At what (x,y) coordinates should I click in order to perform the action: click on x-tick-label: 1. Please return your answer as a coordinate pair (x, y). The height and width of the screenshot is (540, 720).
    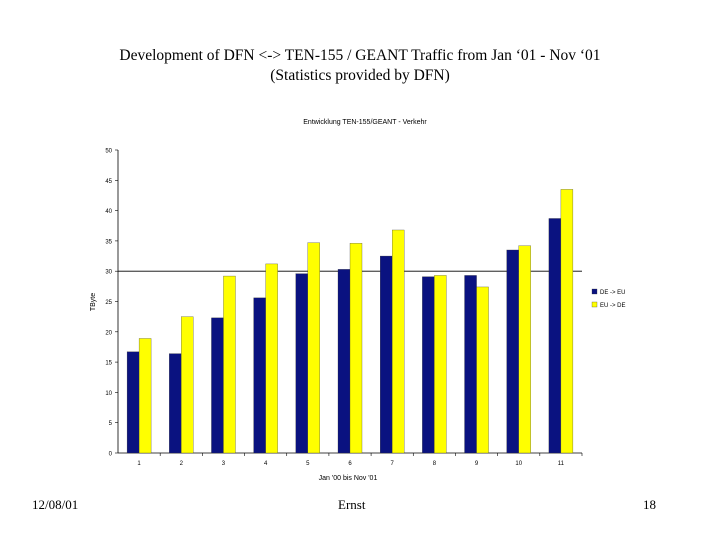
    Looking at the image, I should click on (139, 464).